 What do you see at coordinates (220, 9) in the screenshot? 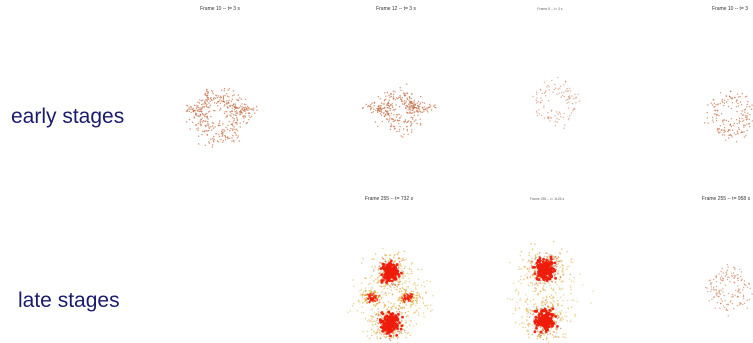
I see `frame-title-early-1: Frame 10 -- t= 3 s` at bounding box center [220, 9].